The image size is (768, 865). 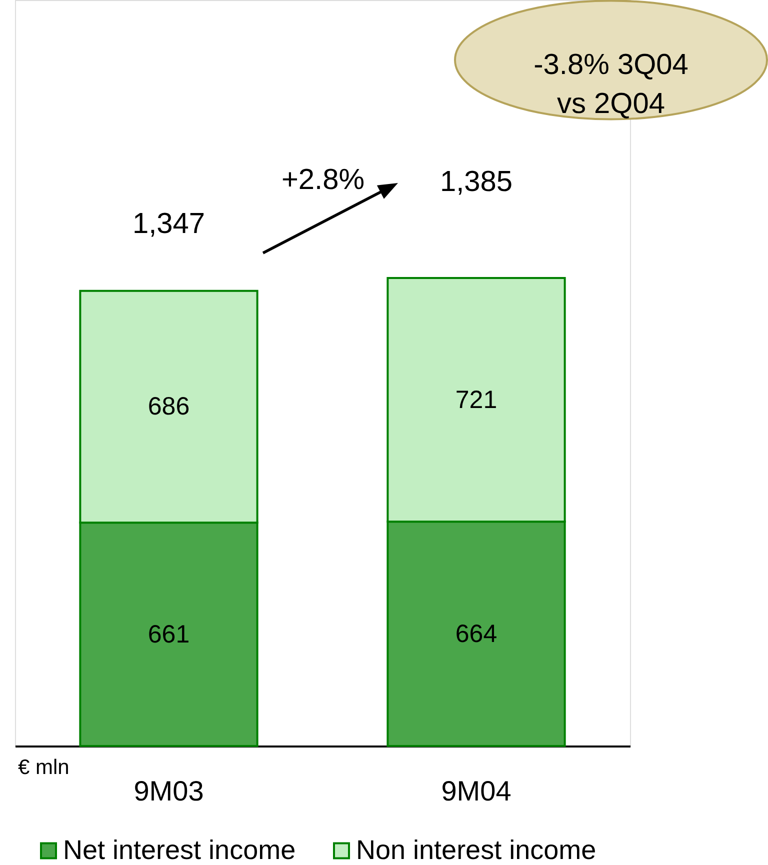 I want to click on x-tick-label: 9M03, so click(x=169, y=791).